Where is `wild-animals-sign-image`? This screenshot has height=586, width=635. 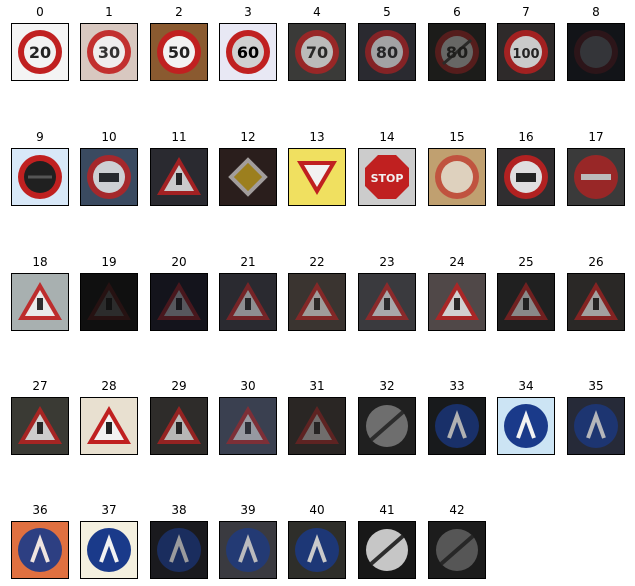 wild-animals-sign-image is located at coordinates (317, 426).